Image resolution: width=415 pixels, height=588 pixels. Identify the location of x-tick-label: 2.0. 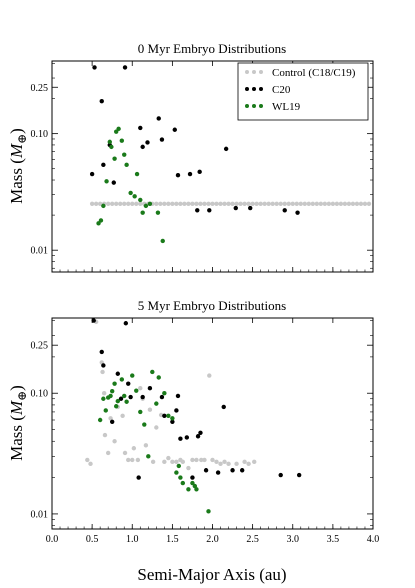
(212, 539).